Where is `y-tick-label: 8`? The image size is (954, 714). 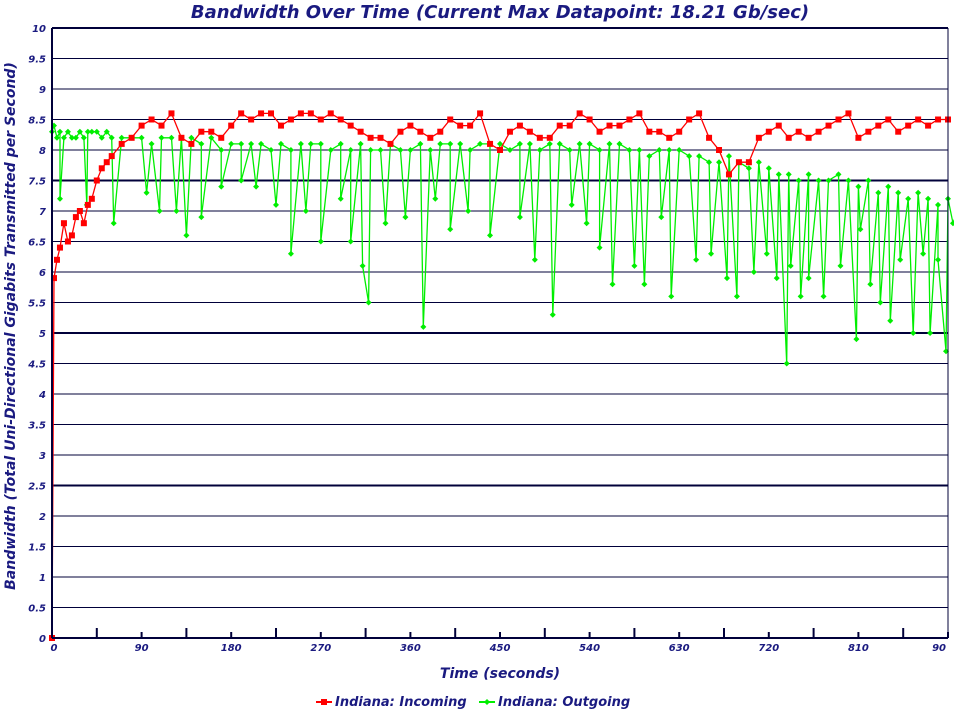 y-tick-label: 8 is located at coordinates (42, 151).